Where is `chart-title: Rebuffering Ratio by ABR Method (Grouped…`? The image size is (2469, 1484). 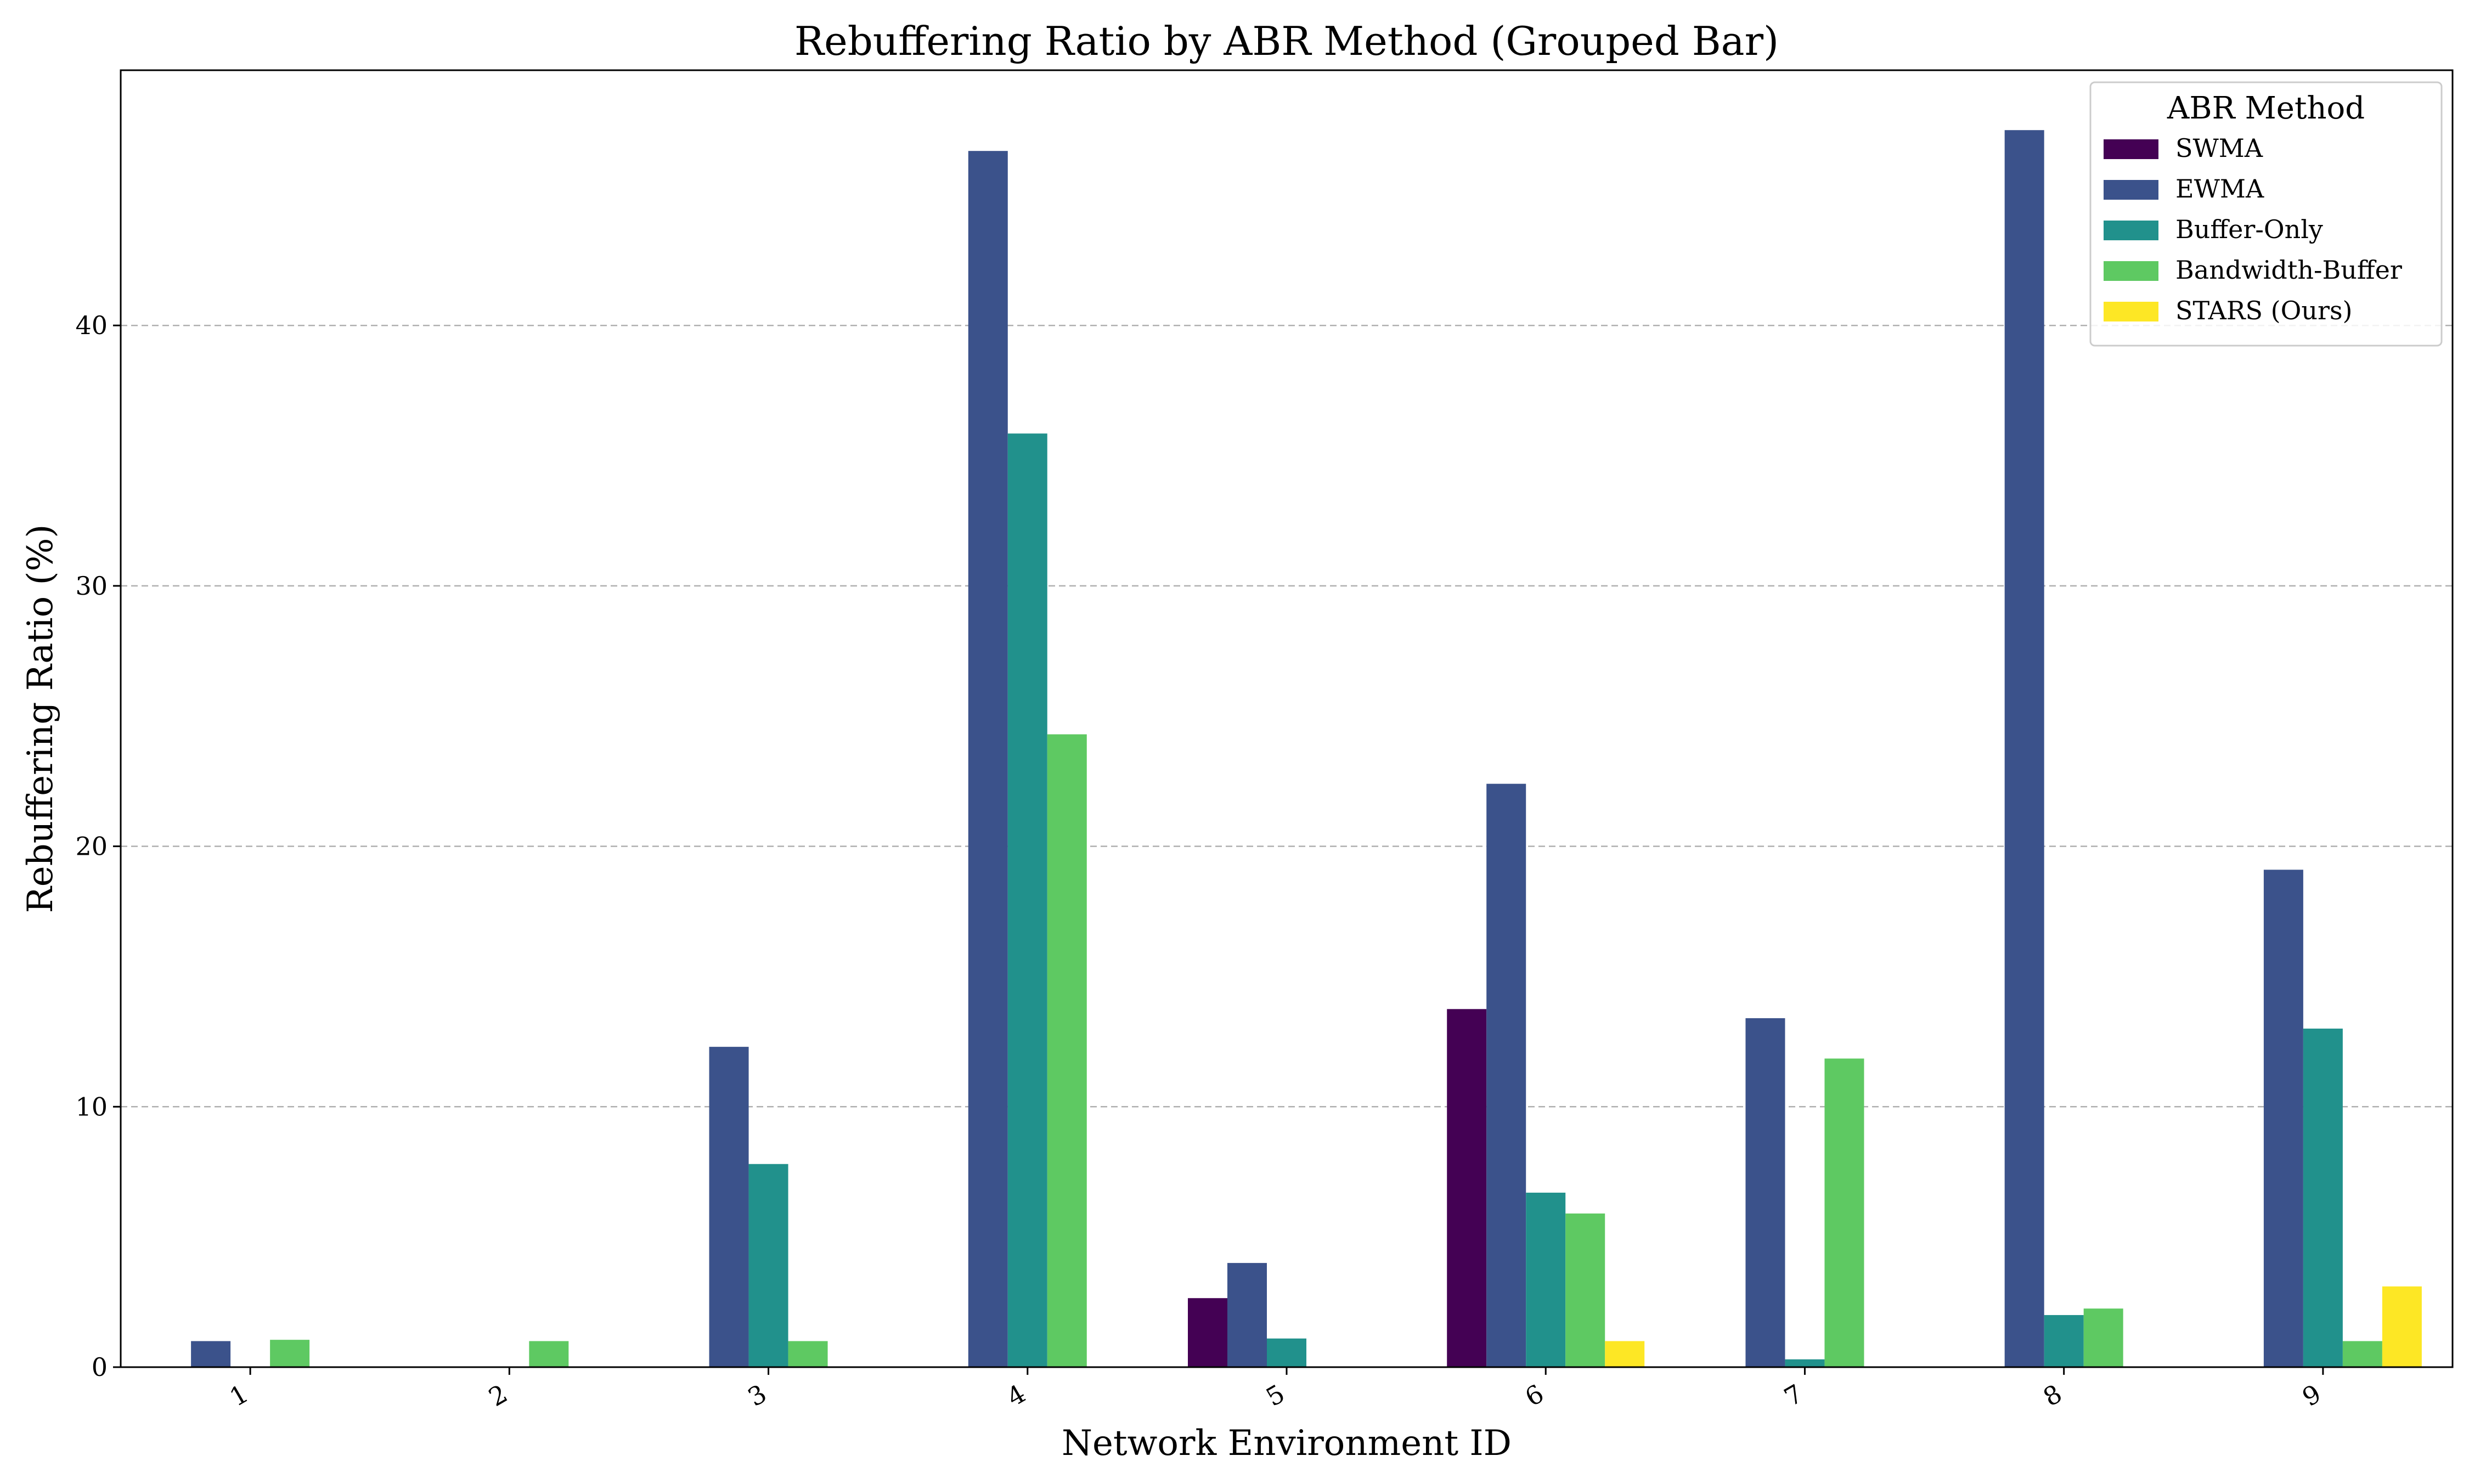
chart-title: Rebuffering Ratio by ABR Method (Grouped… is located at coordinates (1286, 41).